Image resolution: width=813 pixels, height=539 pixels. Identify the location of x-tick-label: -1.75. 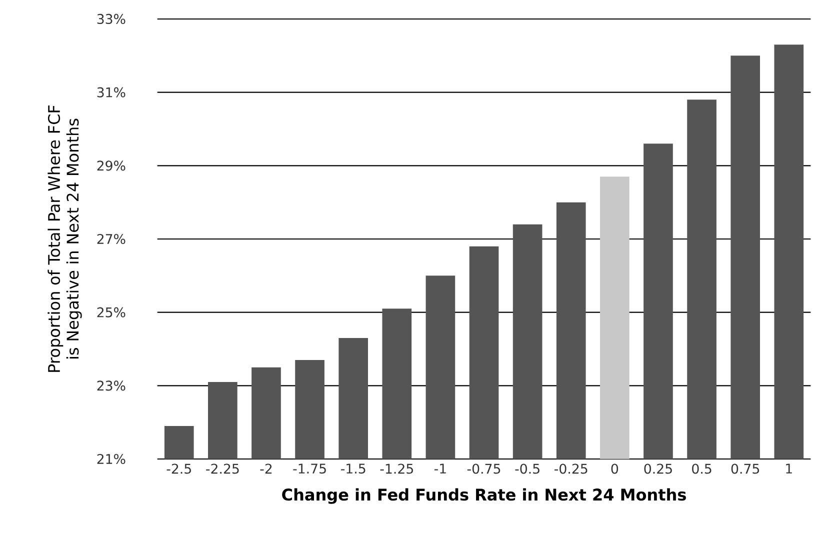
(309, 469).